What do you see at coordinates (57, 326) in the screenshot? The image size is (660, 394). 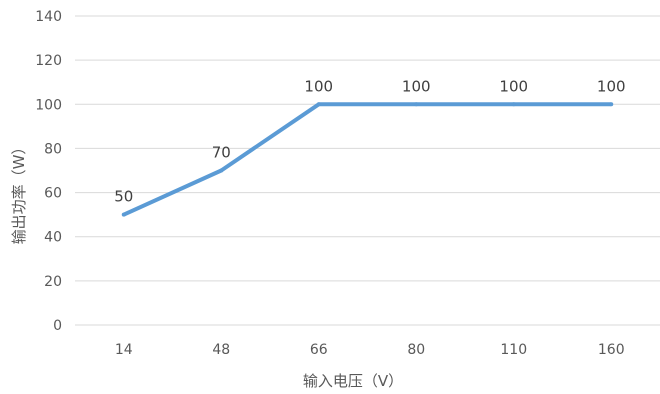 I see `y-tick-label: 0` at bounding box center [57, 326].